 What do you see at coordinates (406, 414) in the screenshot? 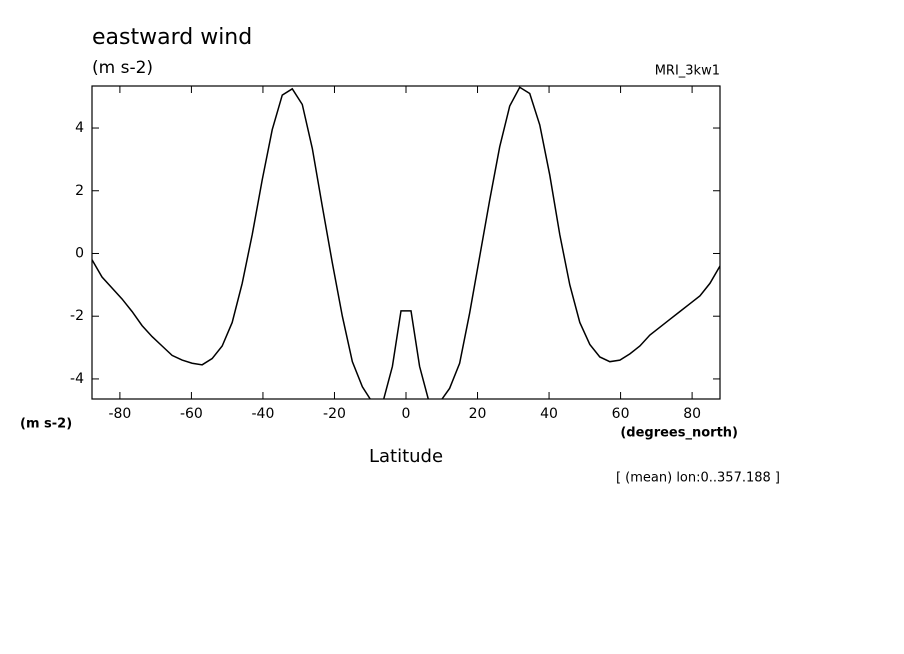
I see `x-tick-label: 0` at bounding box center [406, 414].